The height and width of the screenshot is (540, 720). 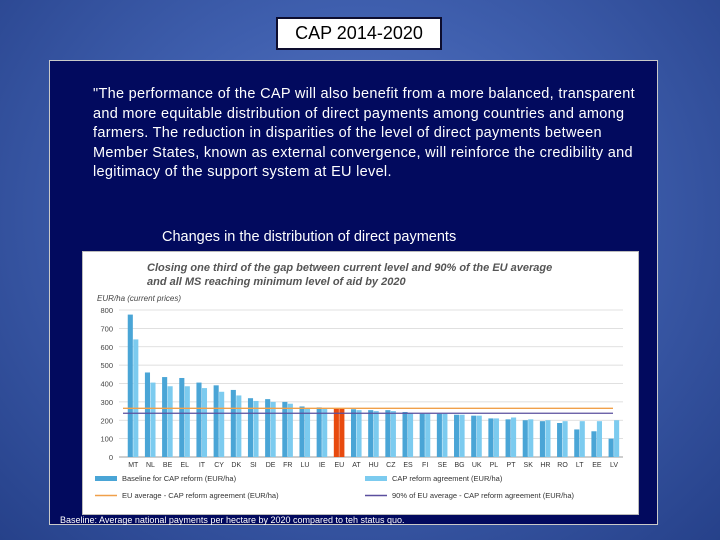 I want to click on x-tick-label: LU, so click(x=304, y=465).